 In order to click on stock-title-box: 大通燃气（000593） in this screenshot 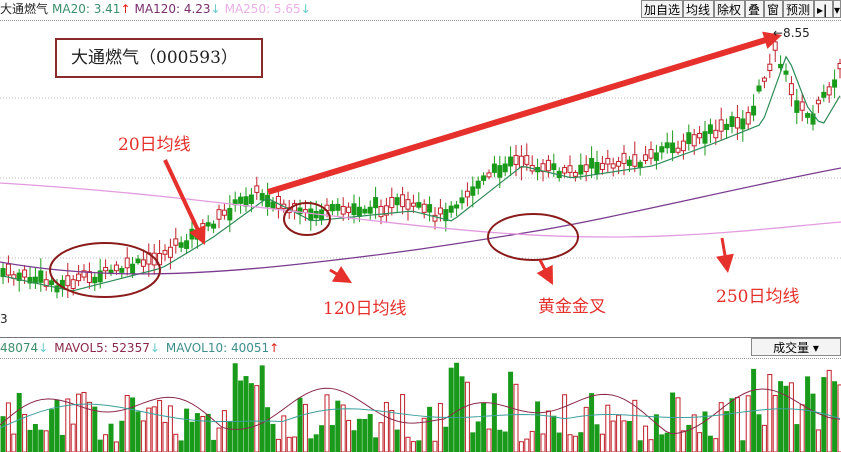, I will do `click(159, 58)`.